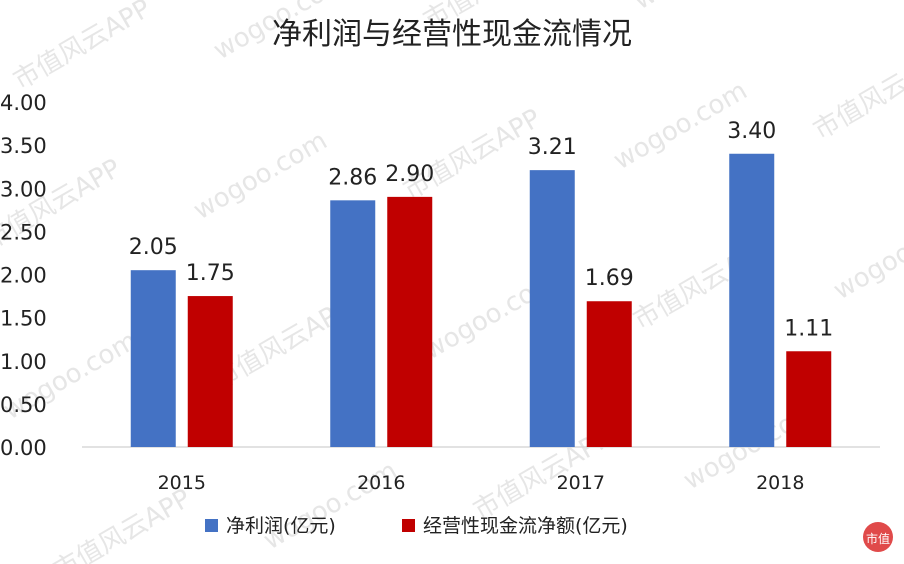 This screenshot has height=564, width=904. What do you see at coordinates (23, 405) in the screenshot?
I see `y-tick-label: 0.50` at bounding box center [23, 405].